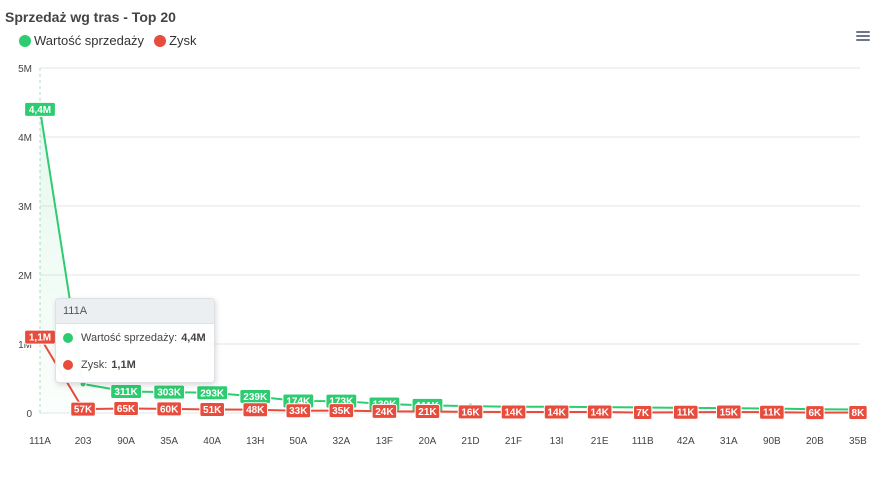 The height and width of the screenshot is (504, 883). I want to click on y-tick-label: 1M, so click(25, 345).